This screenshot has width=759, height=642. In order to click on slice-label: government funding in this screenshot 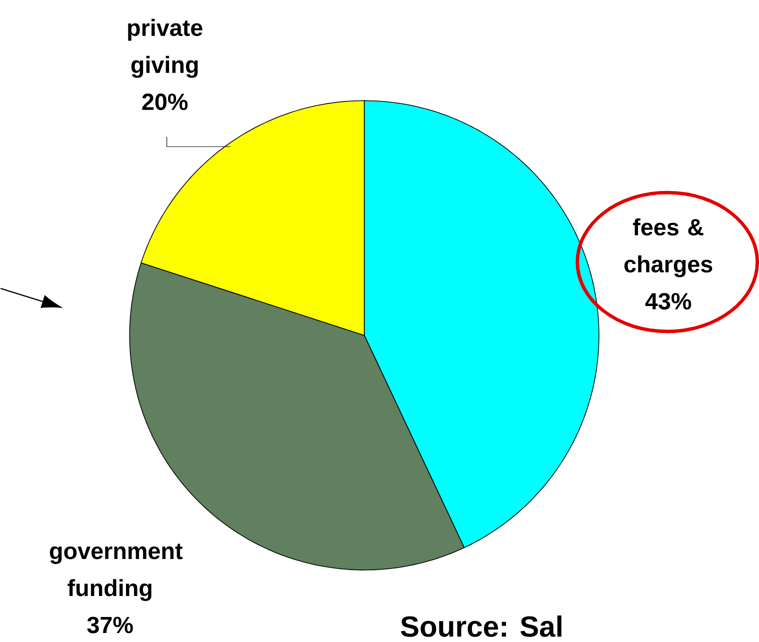, I will do `click(116, 572)`.